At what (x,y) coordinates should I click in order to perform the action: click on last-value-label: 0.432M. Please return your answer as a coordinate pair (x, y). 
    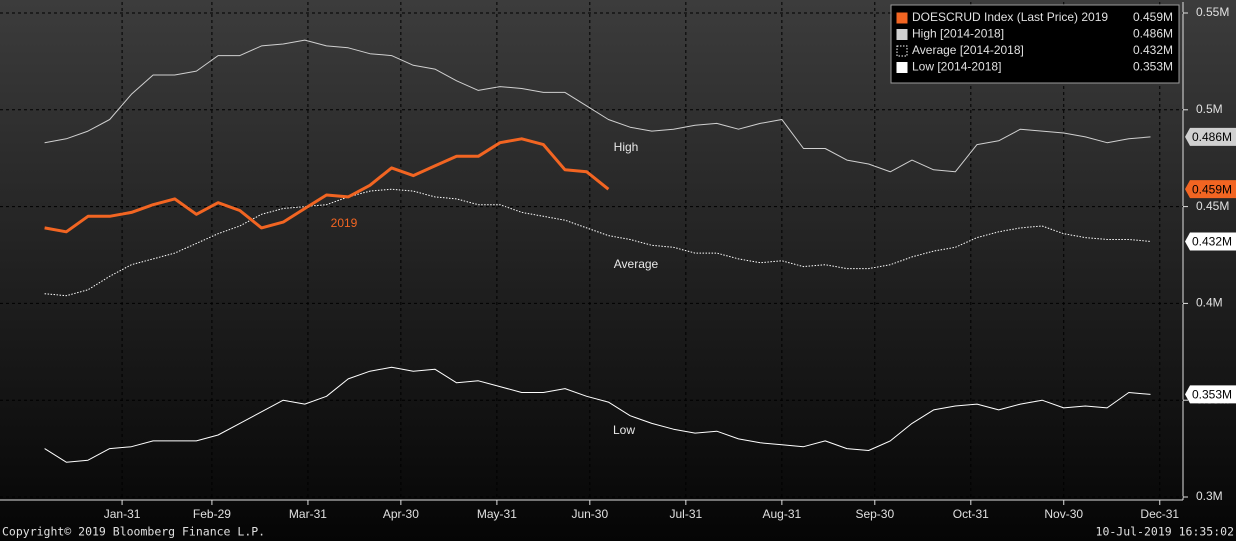
    Looking at the image, I should click on (1212, 242).